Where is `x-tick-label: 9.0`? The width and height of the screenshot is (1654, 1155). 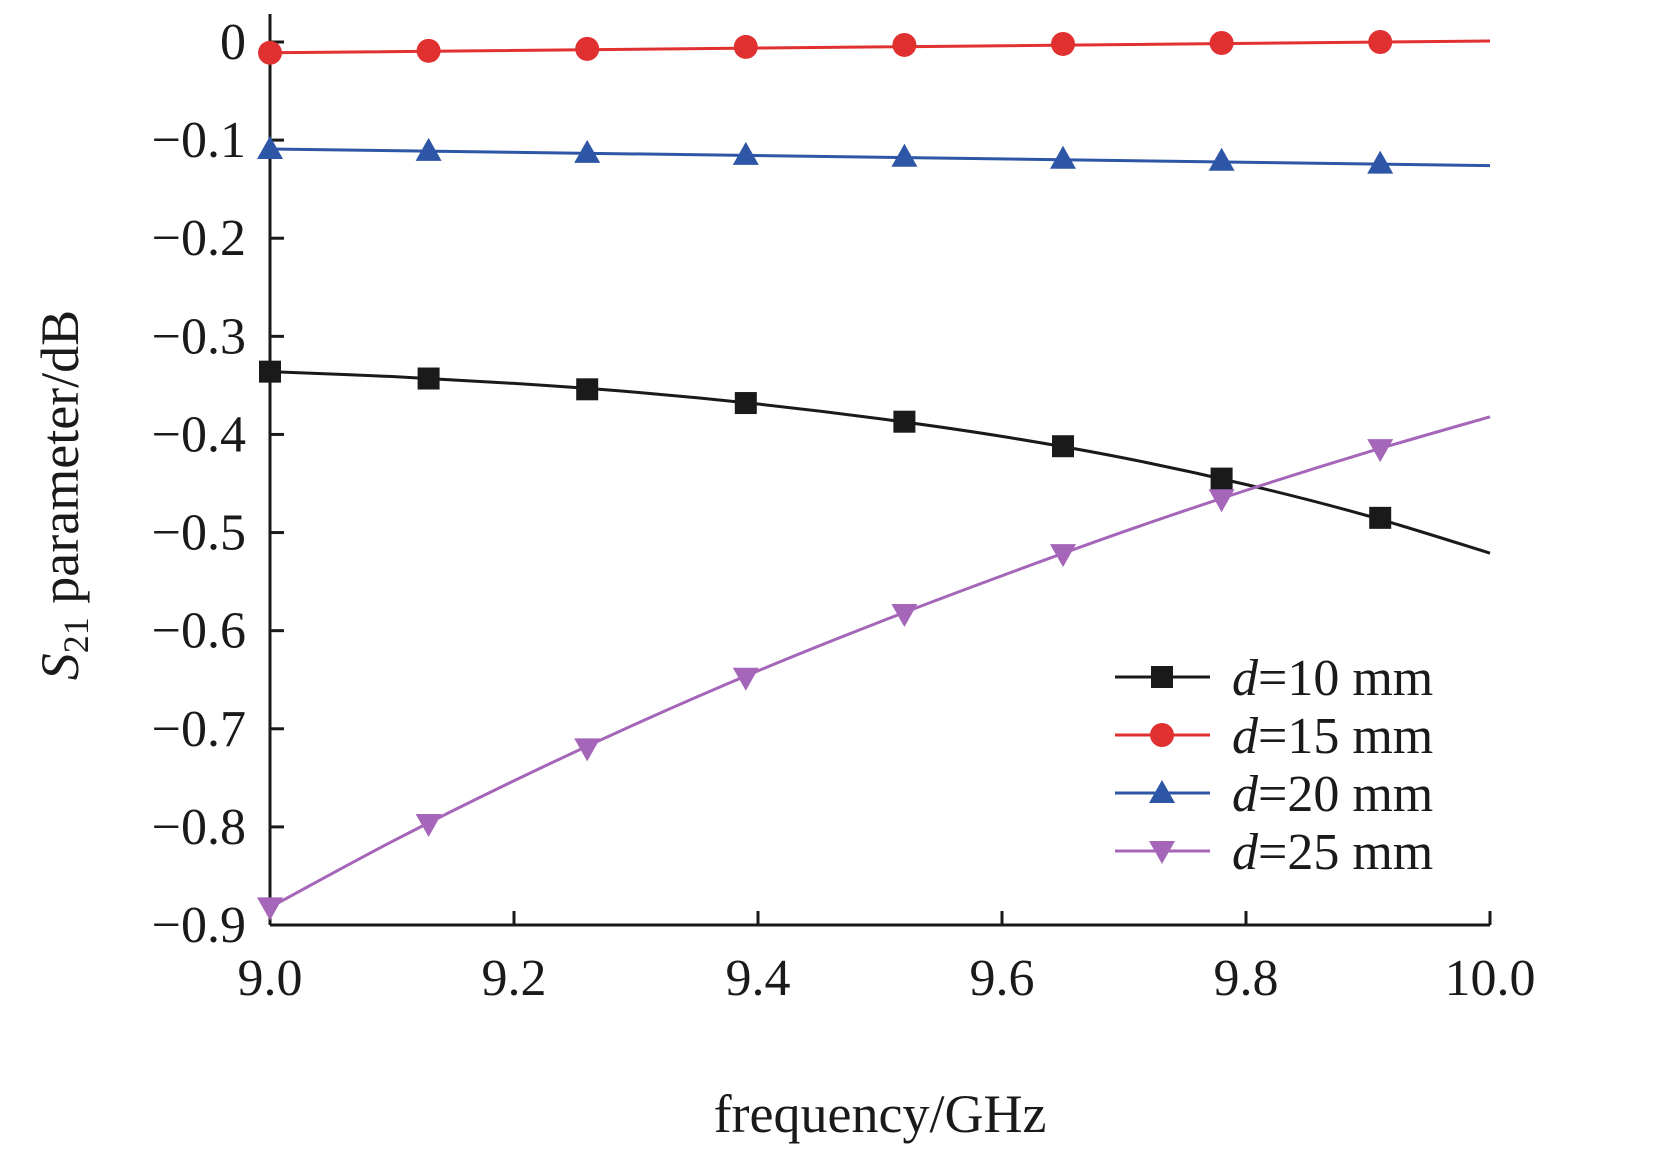 x-tick-label: 9.0 is located at coordinates (270, 978).